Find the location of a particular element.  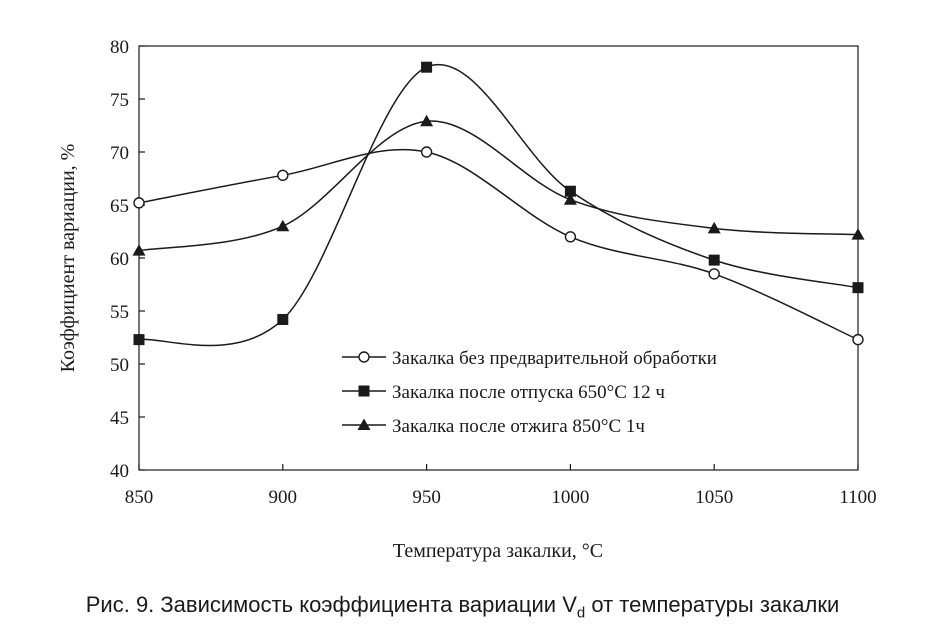

y-tick-label: 45 is located at coordinates (119, 418).